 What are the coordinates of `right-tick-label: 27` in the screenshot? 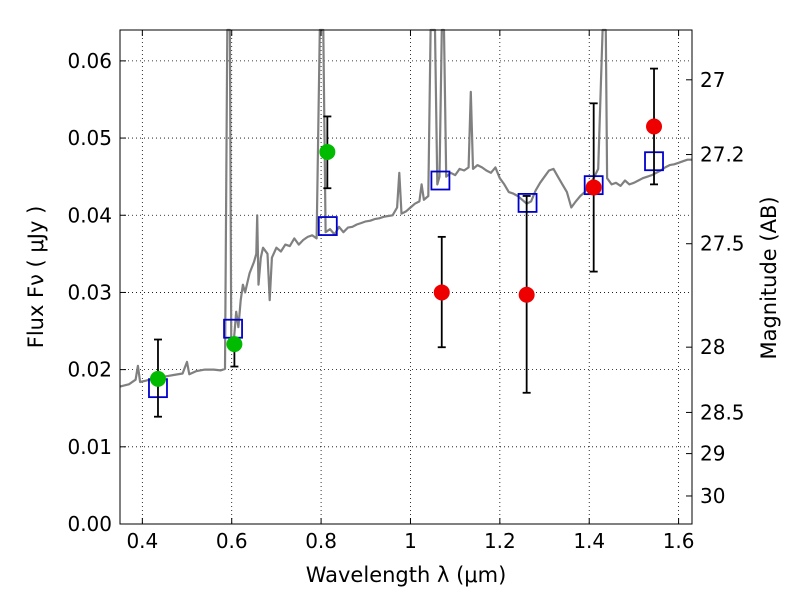 It's located at (712, 80).